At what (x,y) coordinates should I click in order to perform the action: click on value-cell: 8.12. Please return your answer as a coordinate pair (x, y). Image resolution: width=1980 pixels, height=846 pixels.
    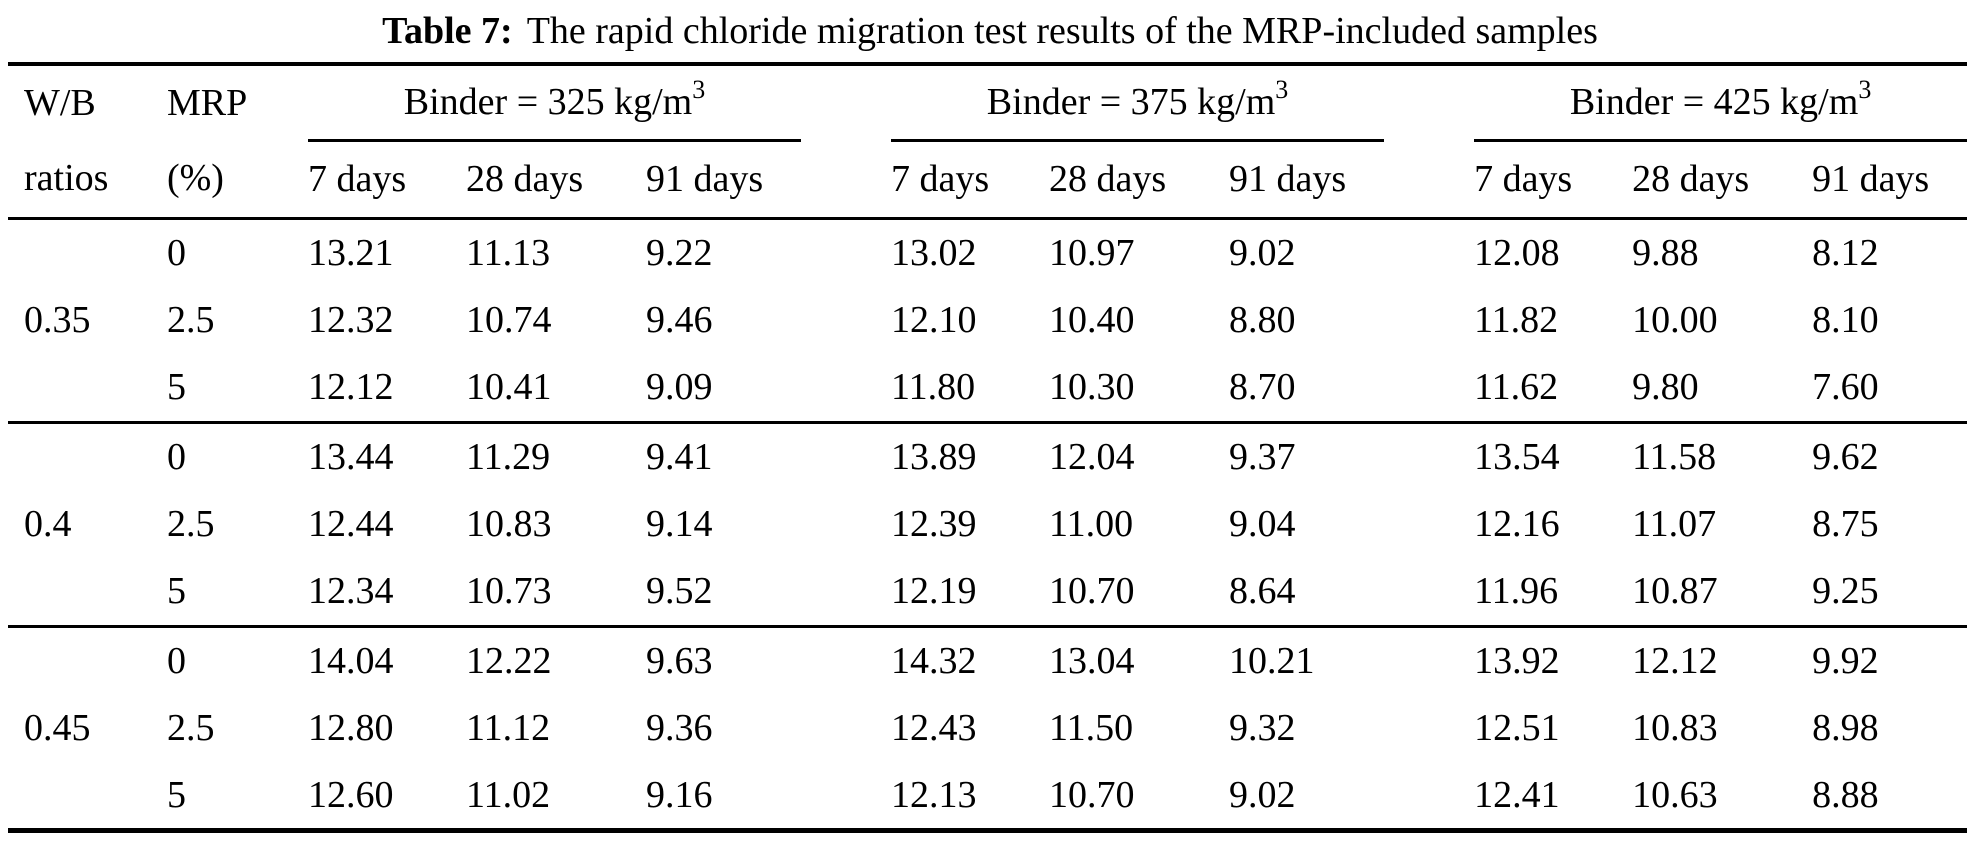
    Looking at the image, I should click on (1845, 252).